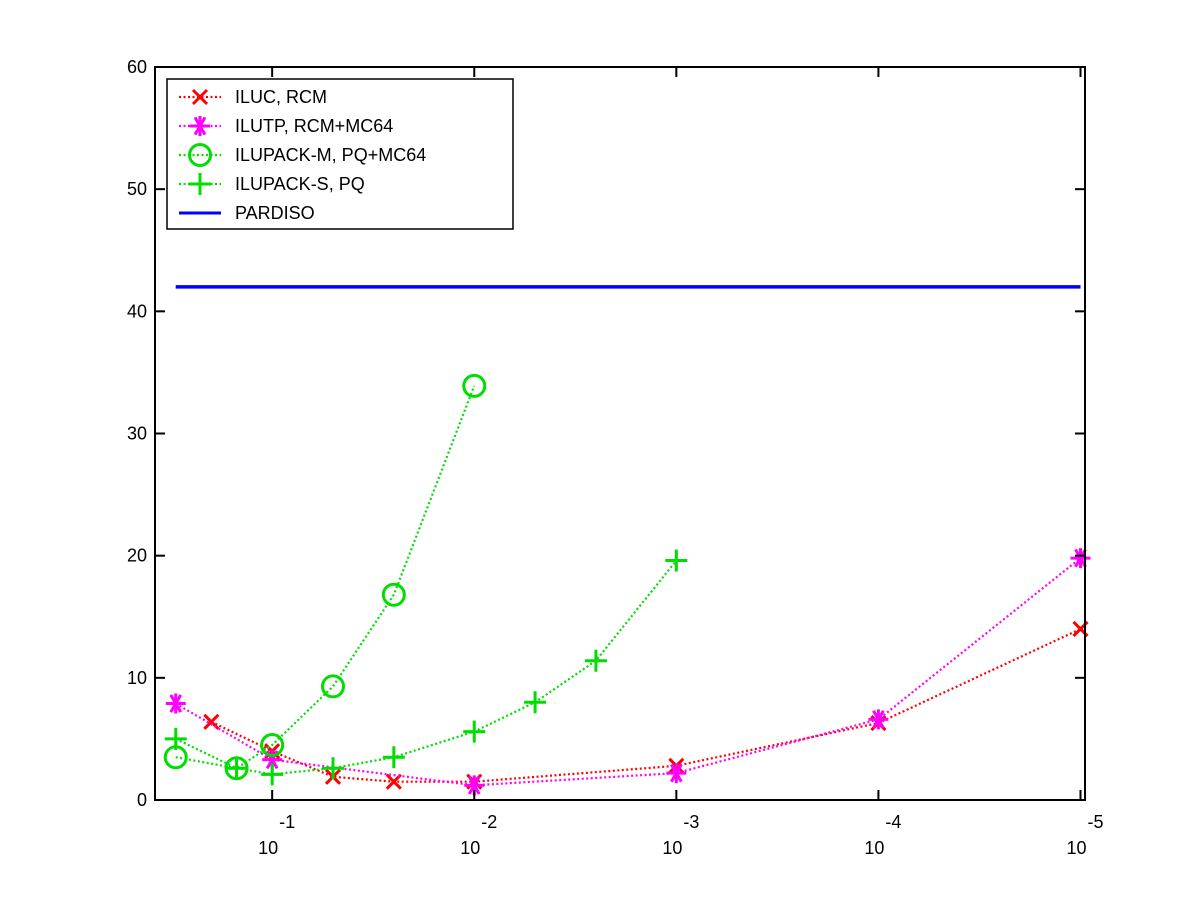 This screenshot has height=900, width=1200. What do you see at coordinates (281, 97) in the screenshot?
I see `legend-entry-0-label: ILUC, RCM` at bounding box center [281, 97].